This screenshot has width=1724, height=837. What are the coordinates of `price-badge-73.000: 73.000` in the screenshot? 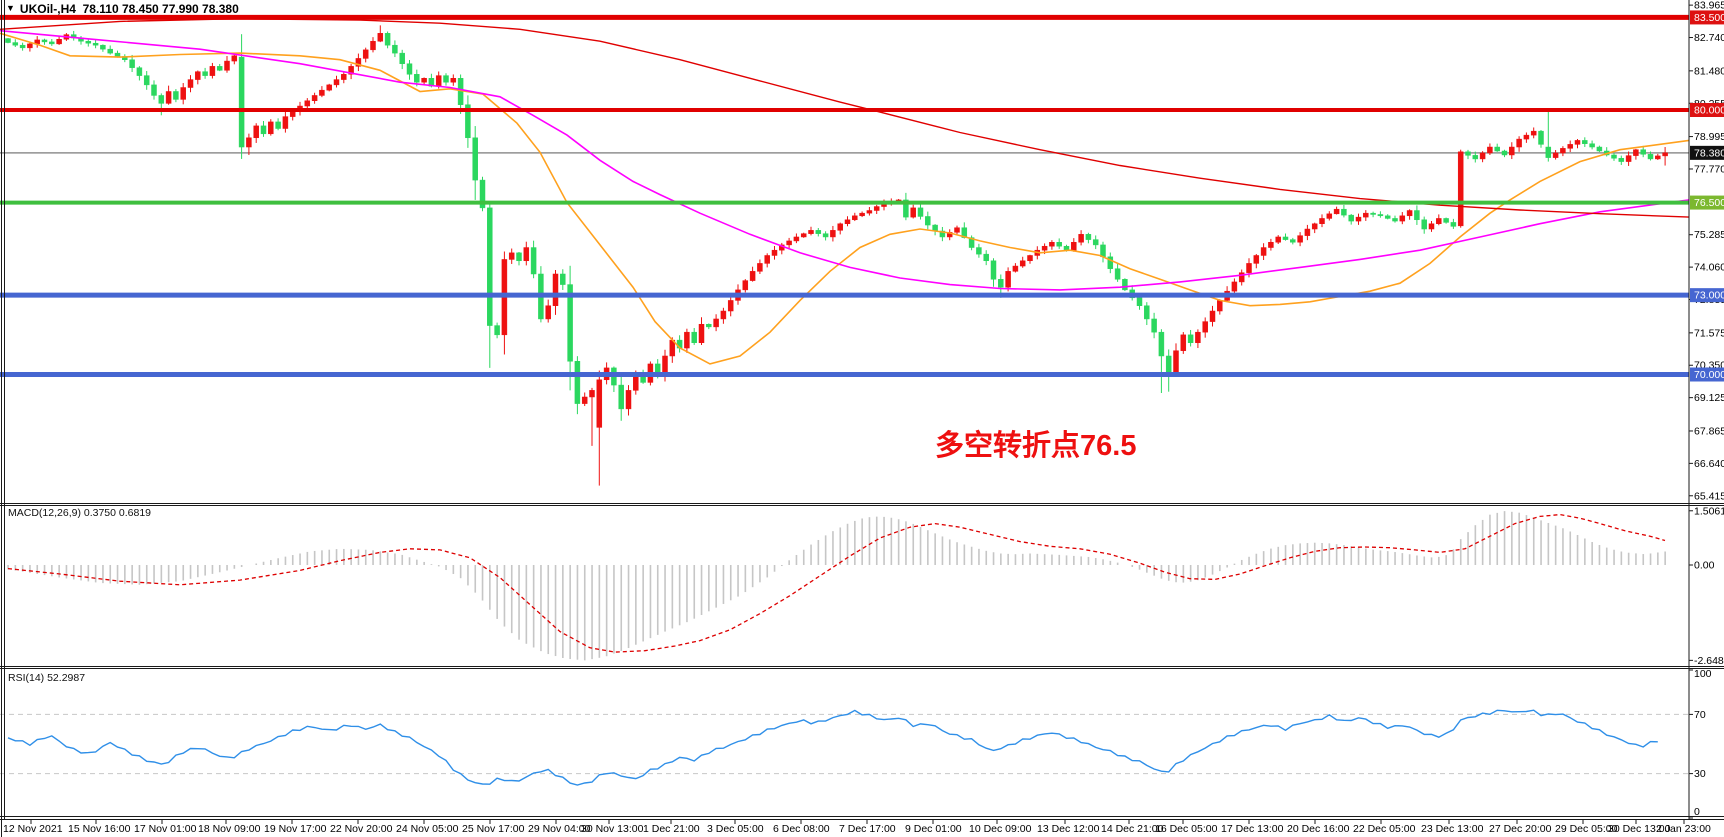 It's located at (1707, 295).